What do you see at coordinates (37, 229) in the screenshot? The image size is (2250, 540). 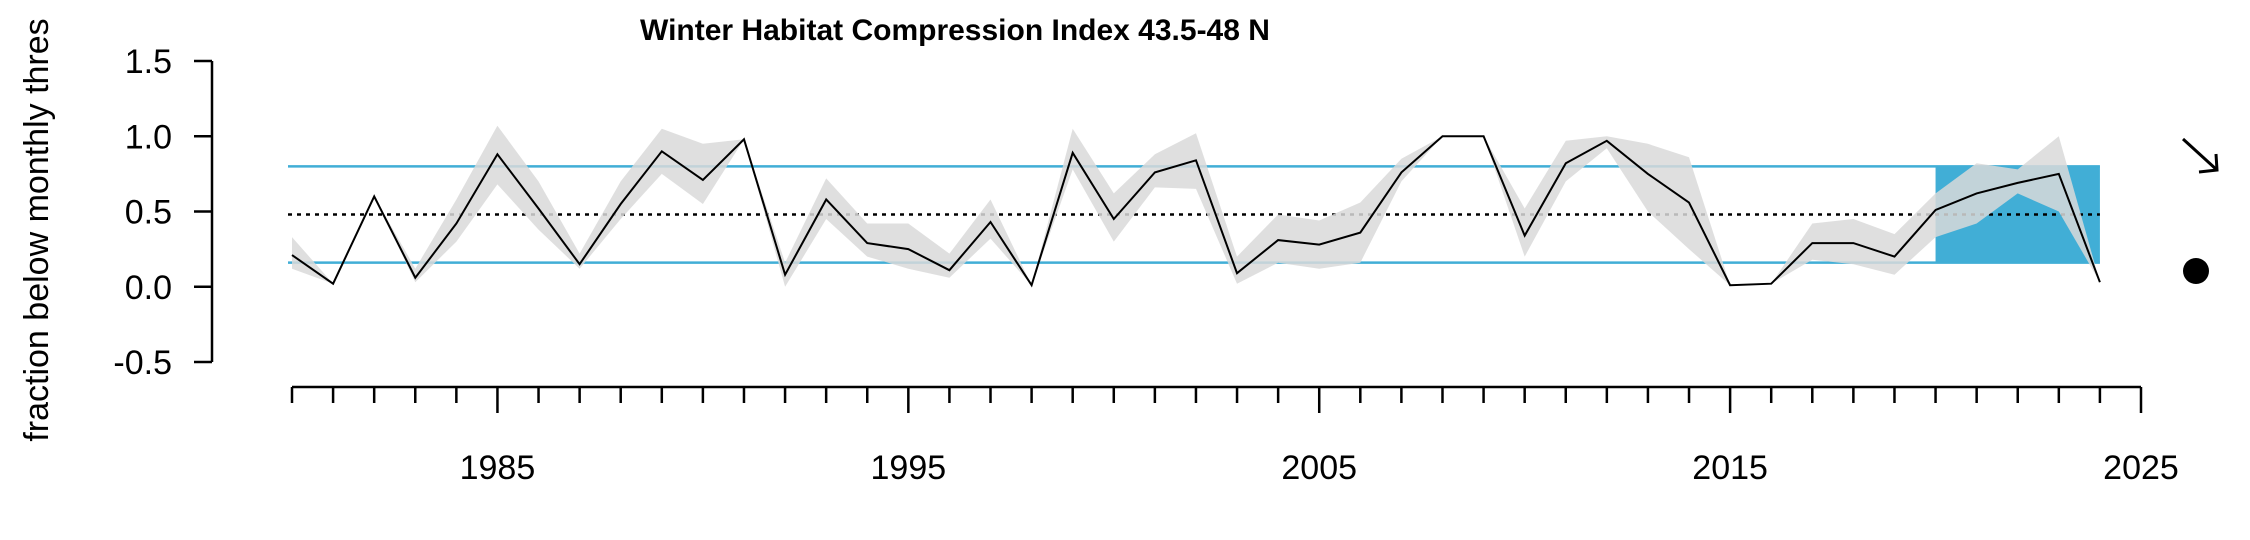 I see `y-axis-title: fraction below monthly thres` at bounding box center [37, 229].